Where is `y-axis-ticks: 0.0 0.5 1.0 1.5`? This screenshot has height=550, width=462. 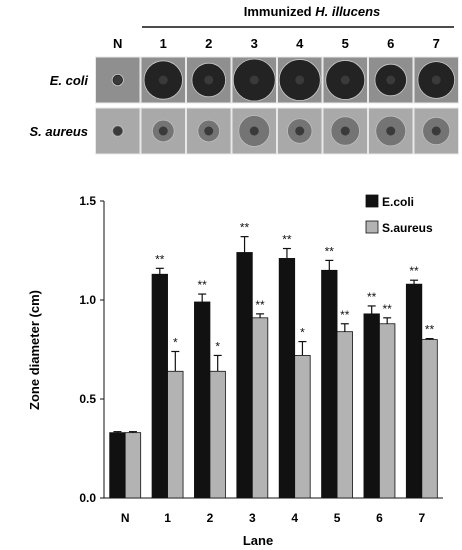 y-axis-ticks: 0.0 0.5 1.0 1.5 is located at coordinates (91, 349).